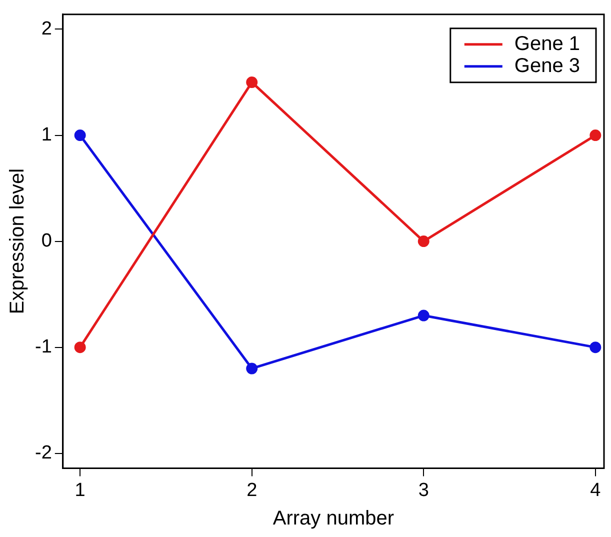 This screenshot has height=537, width=611. Describe the element at coordinates (46, 135) in the screenshot. I see `y-tick-label: 1` at that location.